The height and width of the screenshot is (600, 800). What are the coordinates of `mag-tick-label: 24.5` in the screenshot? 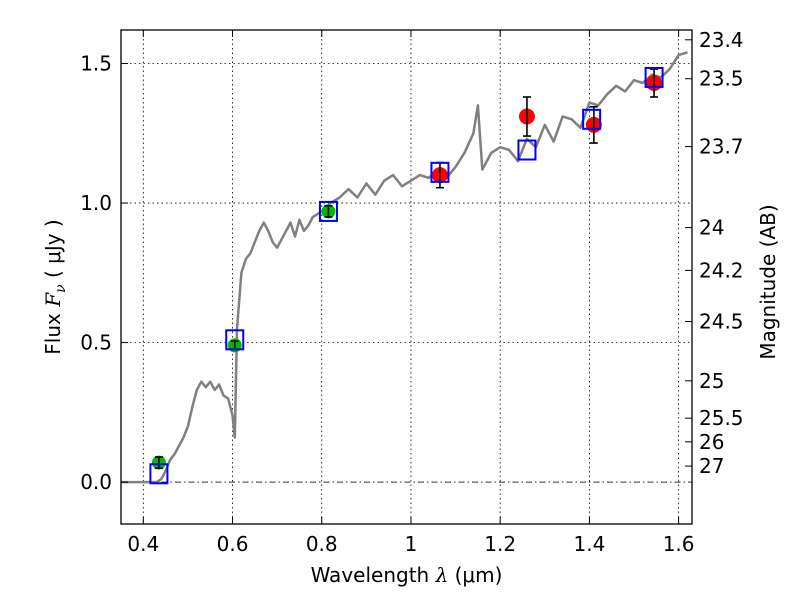 It's located at (721, 322).